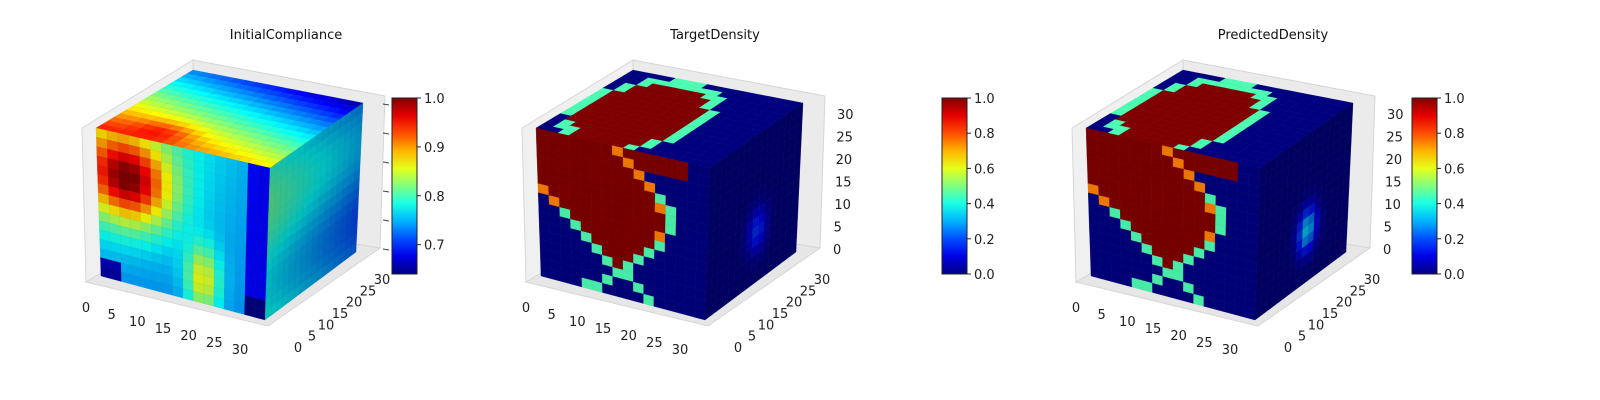  Describe the element at coordinates (1395, 115) in the screenshot. I see `z-tick-label: 30` at that location.